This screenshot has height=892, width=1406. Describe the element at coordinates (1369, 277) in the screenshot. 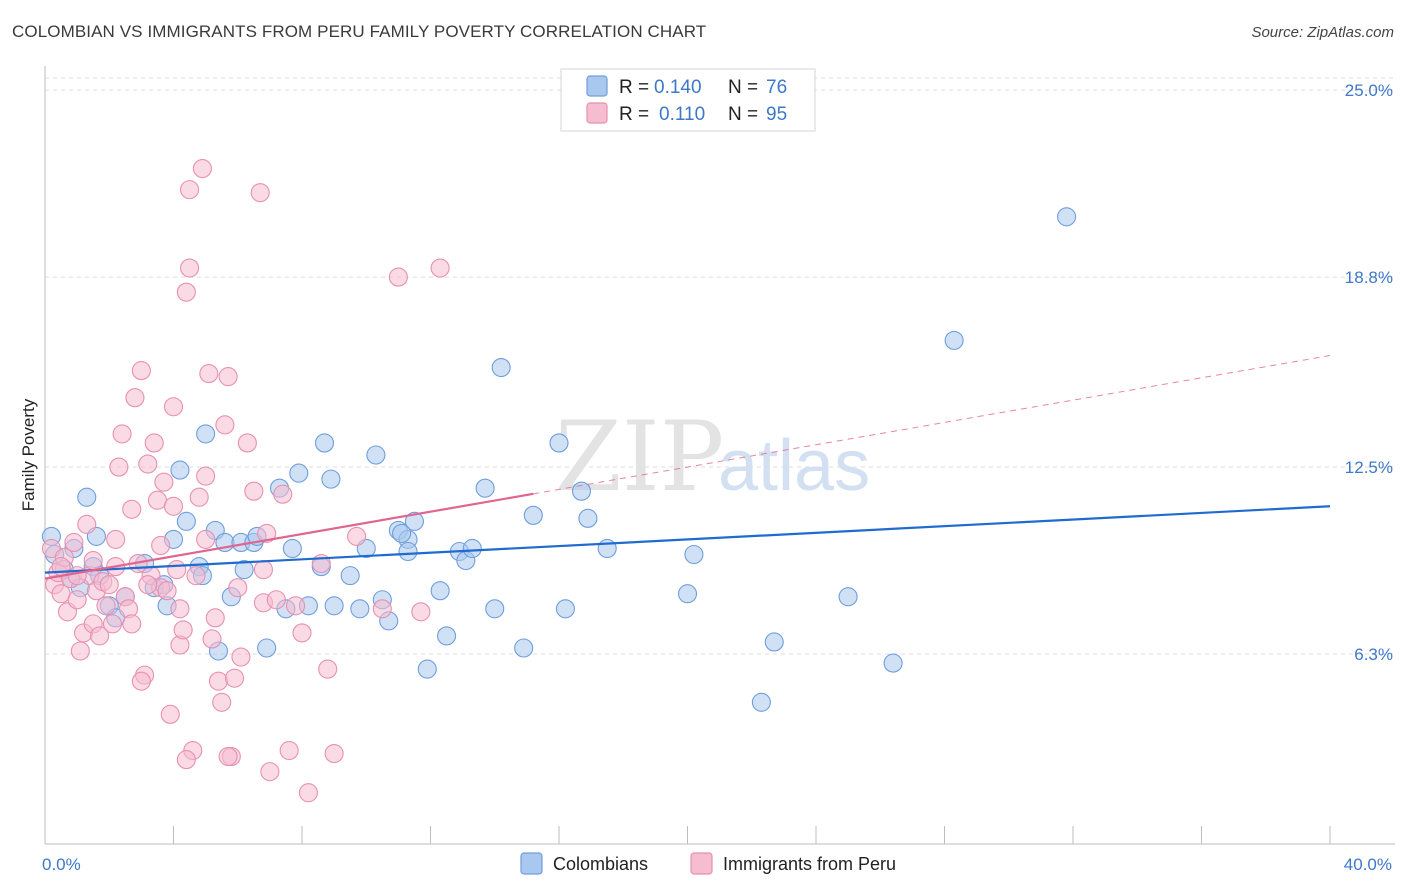

I see `y-tick-label: 18.8%` at that location.